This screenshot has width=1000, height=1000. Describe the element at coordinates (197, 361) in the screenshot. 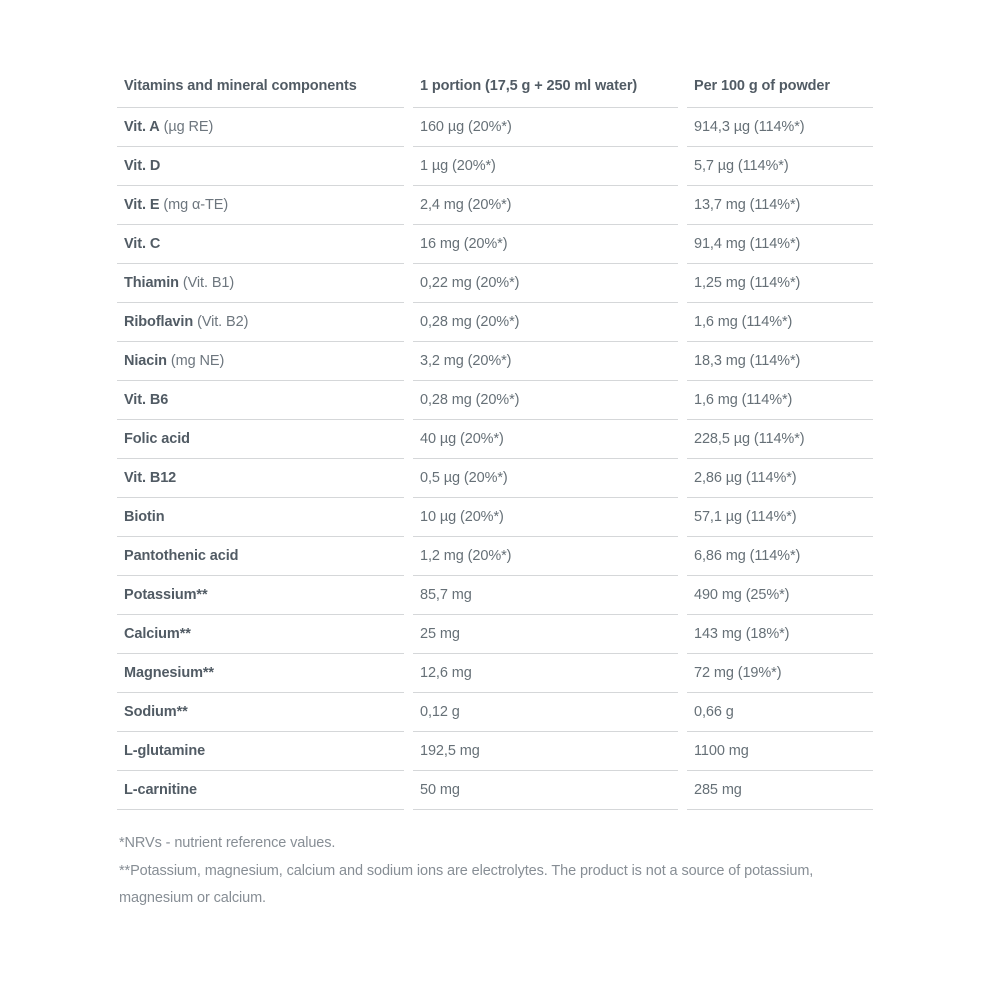

I see `component-name-suffix: (mg NE)` at that location.